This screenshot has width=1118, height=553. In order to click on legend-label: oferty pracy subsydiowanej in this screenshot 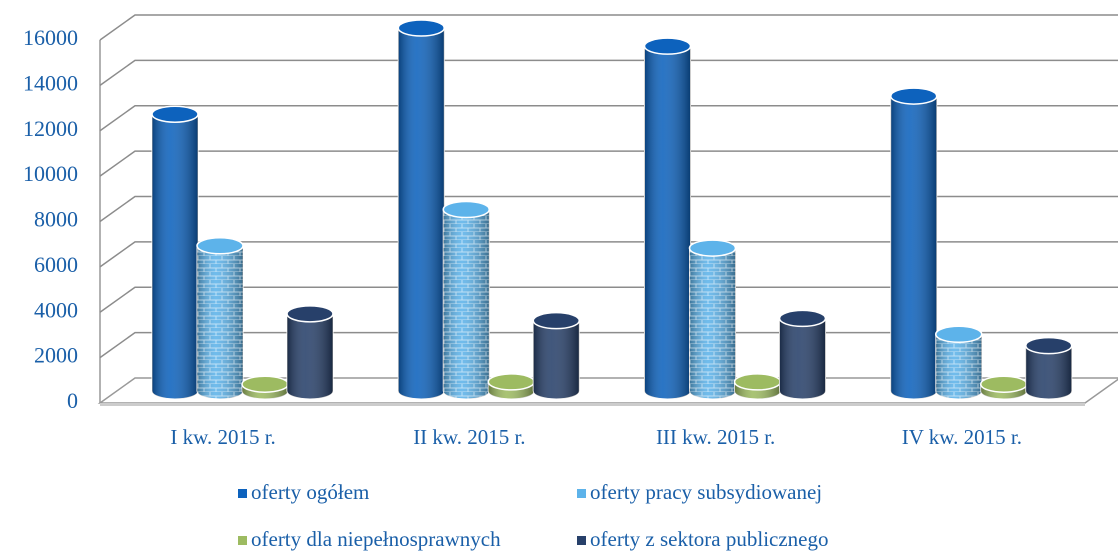, I will do `click(706, 492)`.